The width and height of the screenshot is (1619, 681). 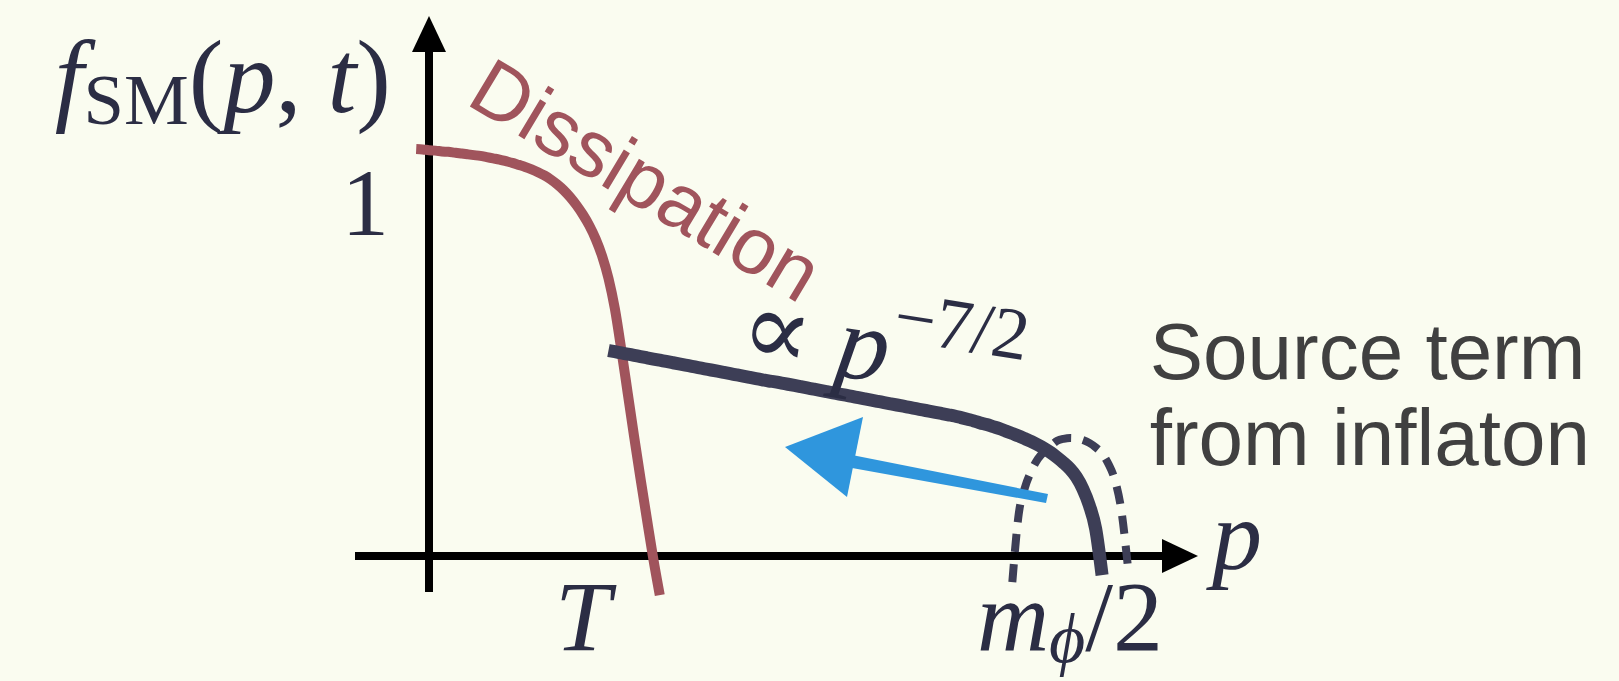 What do you see at coordinates (222, 80) in the screenshot?
I see `y-axis-title: f$_{SM}$(p, t)` at bounding box center [222, 80].